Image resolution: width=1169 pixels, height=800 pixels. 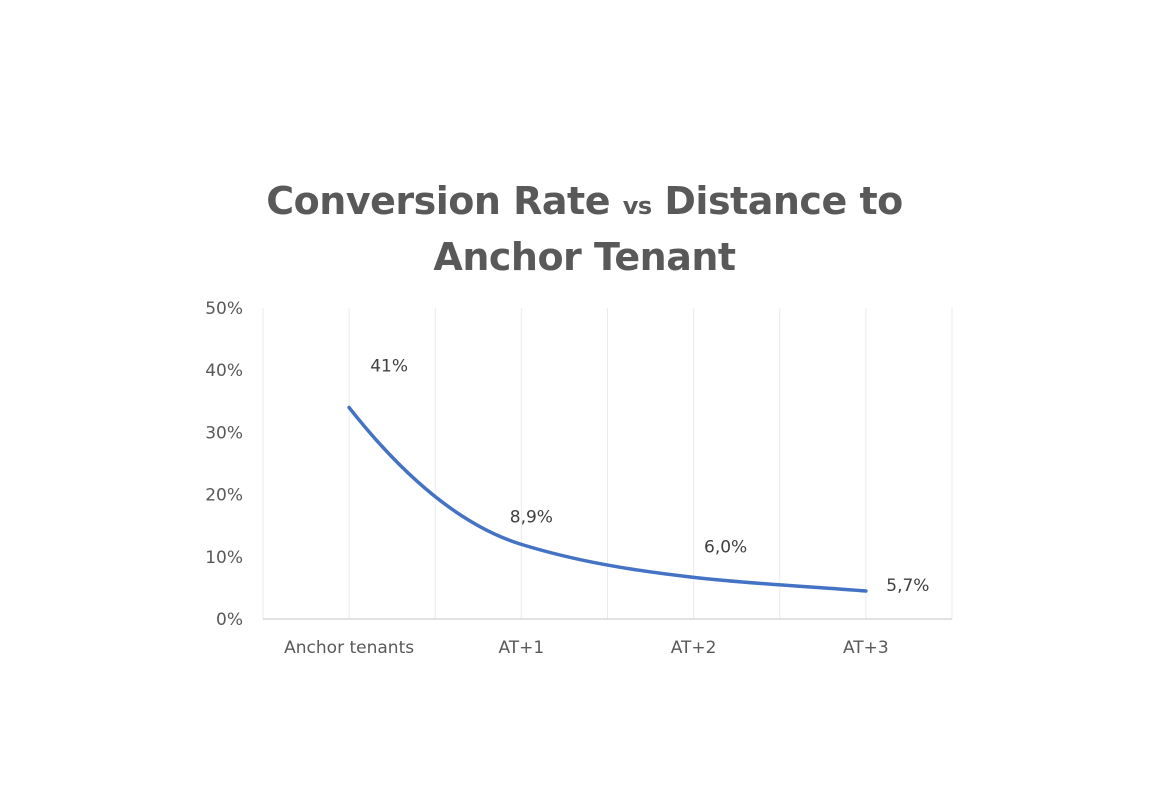 I want to click on y-tick-label: 10%, so click(x=224, y=558).